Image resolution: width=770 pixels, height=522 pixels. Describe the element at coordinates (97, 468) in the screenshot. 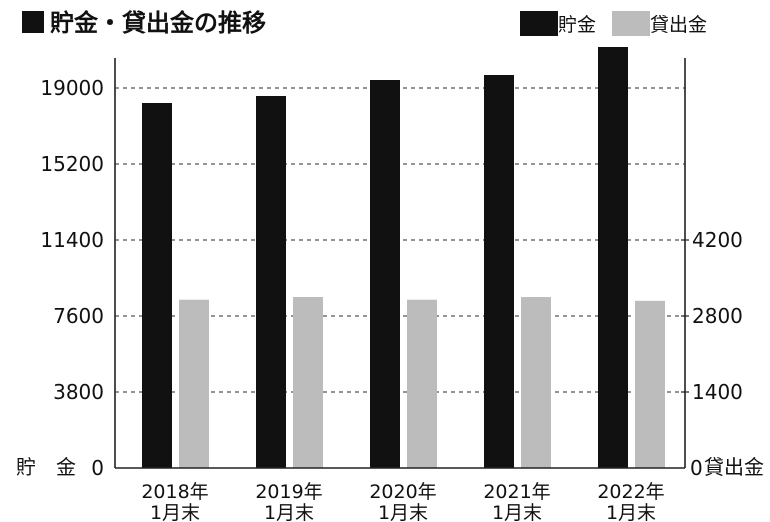

I see `y-left-tick-label: 0` at that location.